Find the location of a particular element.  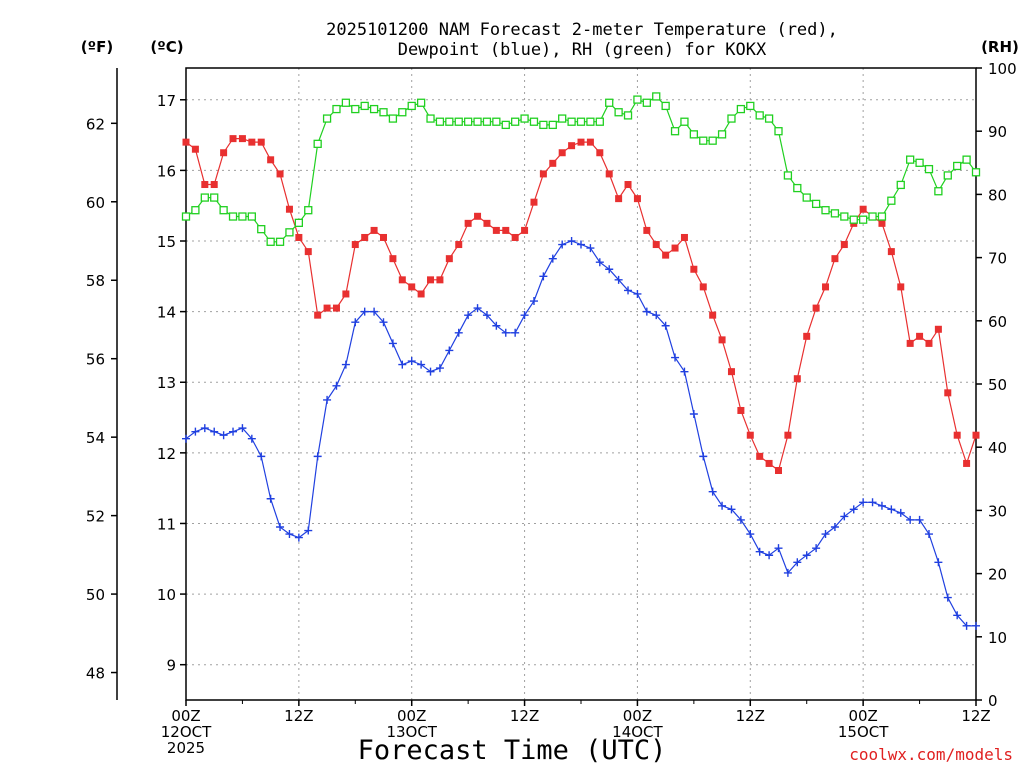

rh-tick-label: 20 is located at coordinates (997, 575).